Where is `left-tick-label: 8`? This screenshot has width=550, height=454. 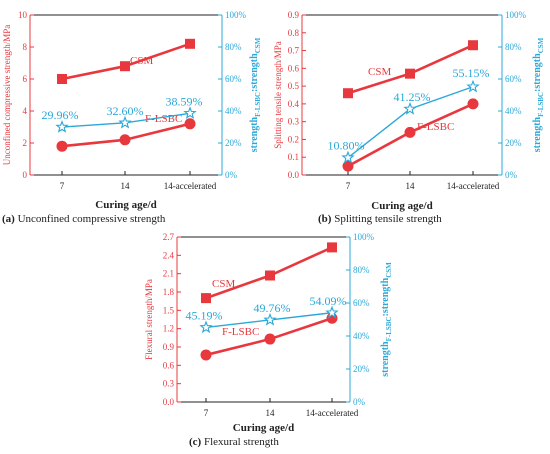 left-tick-label: 8 is located at coordinates (25, 47).